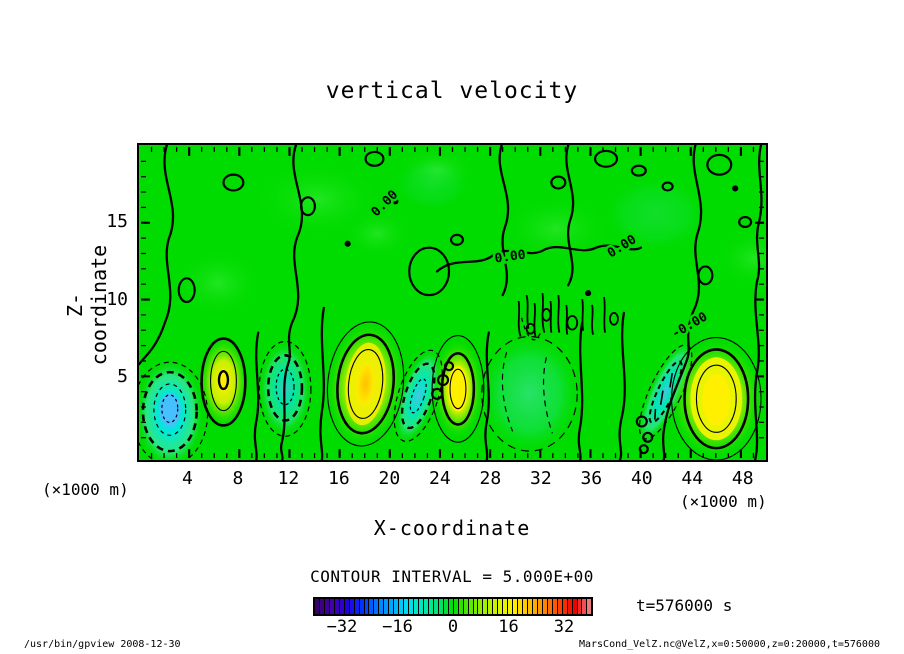 Image resolution: width=904 pixels, height=654 pixels. Describe the element at coordinates (684, 605) in the screenshot. I see `time-label: t=576000 s` at that location.